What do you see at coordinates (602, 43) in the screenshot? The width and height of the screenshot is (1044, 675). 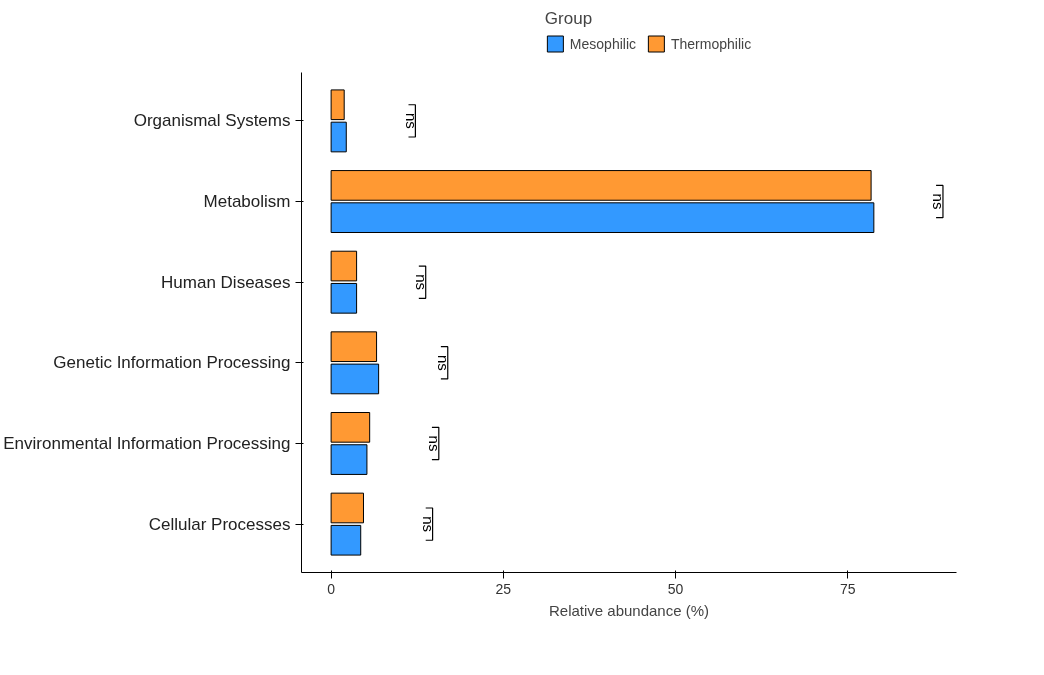 I see `legend-label: Mesophilic` at bounding box center [602, 43].